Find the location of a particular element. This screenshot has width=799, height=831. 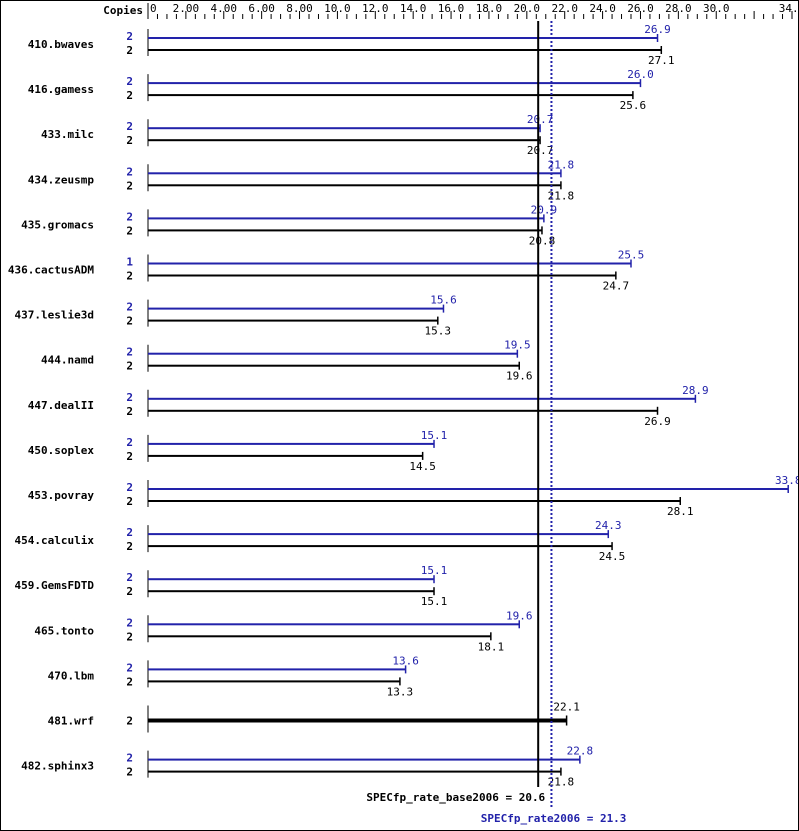

benchmark-label: 447.dealII is located at coordinates (61, 405).